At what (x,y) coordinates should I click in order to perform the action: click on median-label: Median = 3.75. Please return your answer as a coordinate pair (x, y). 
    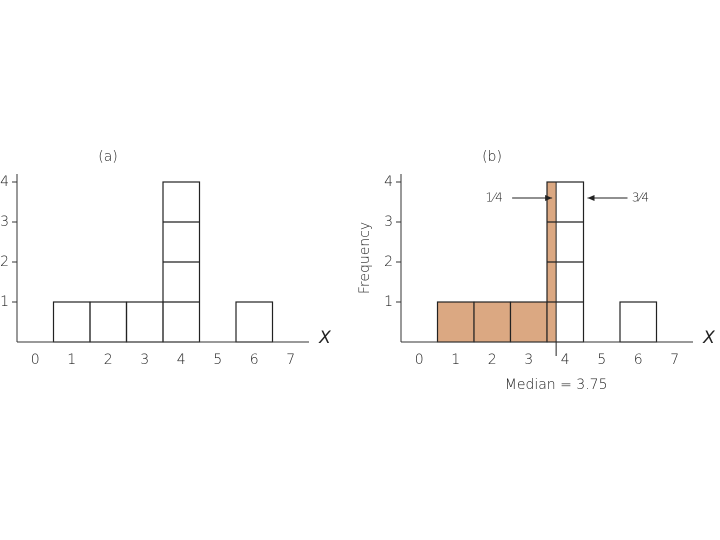
    Looking at the image, I should click on (556, 385).